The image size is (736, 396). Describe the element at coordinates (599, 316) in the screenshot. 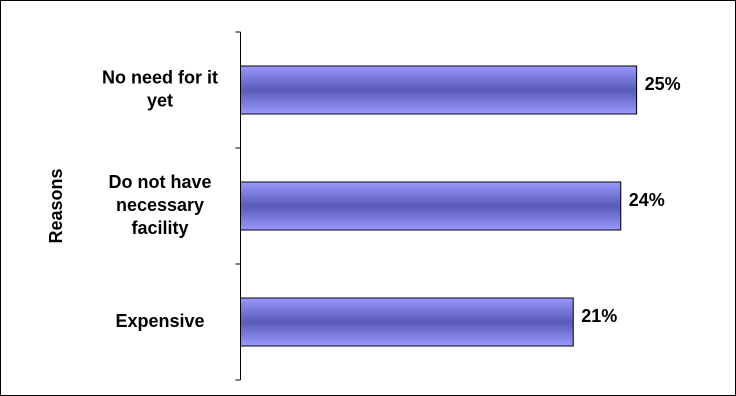

I see `data-label: 21%` at that location.